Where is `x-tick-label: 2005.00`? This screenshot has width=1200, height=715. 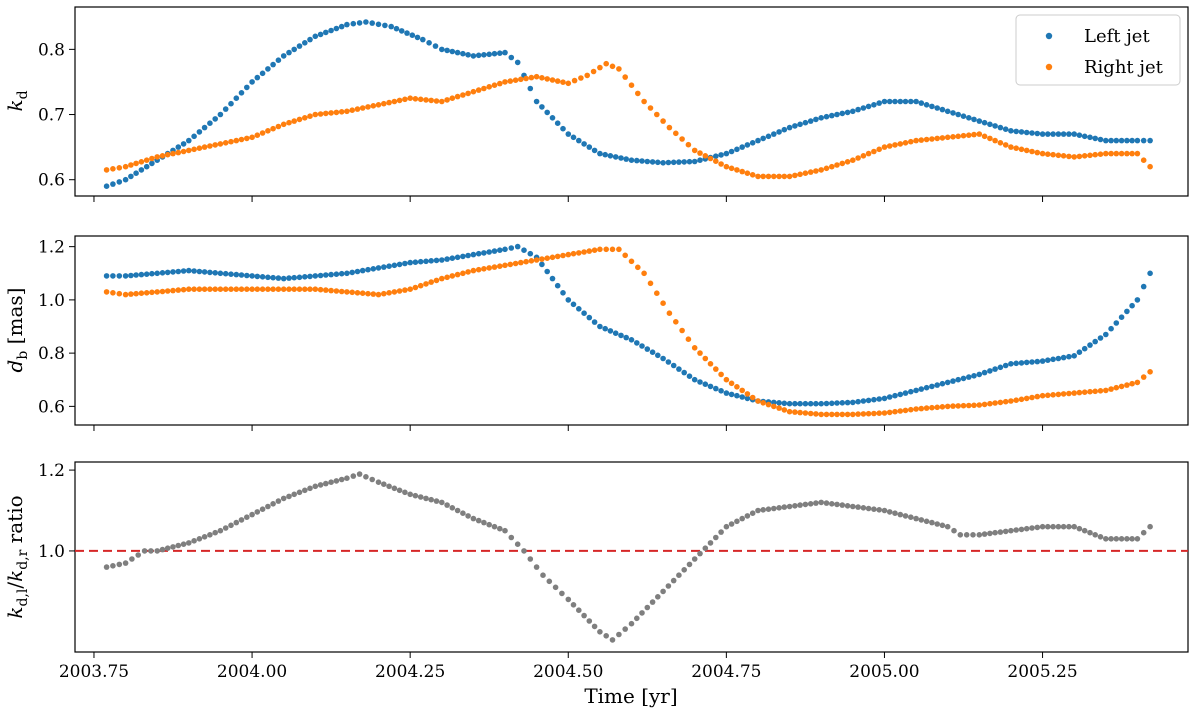
x-tick-label: 2005.00 is located at coordinates (884, 672).